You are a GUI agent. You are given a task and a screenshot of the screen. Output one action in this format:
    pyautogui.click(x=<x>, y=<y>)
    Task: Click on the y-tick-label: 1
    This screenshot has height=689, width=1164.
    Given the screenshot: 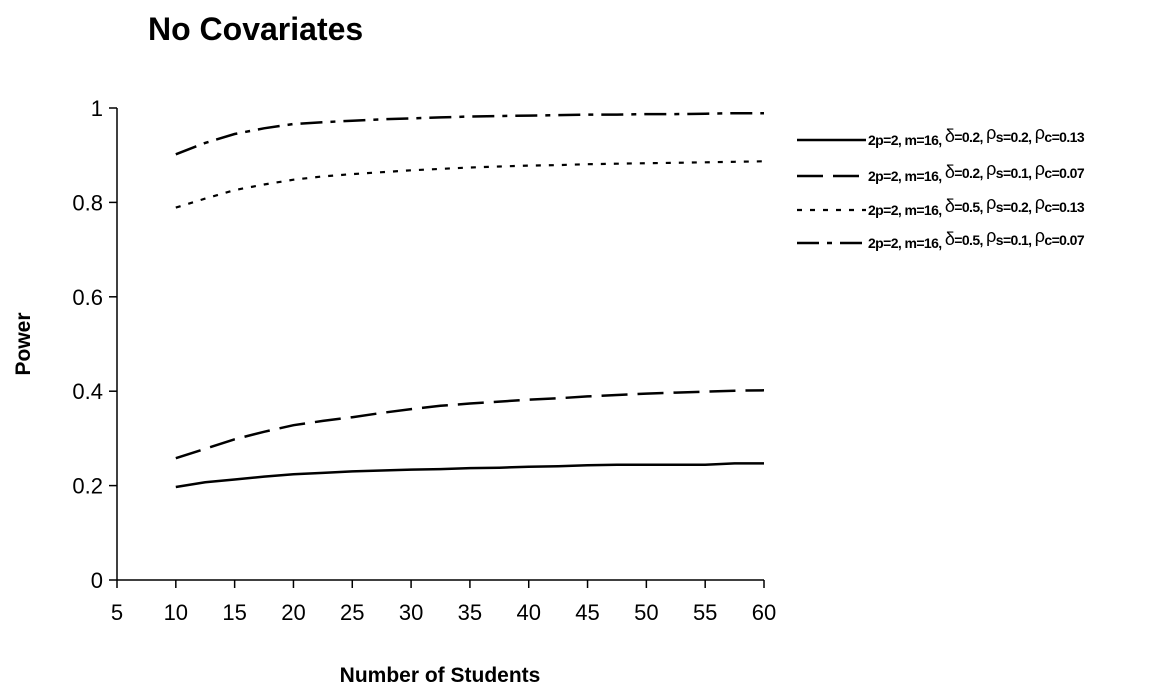 What is the action you would take?
    pyautogui.click(x=97, y=108)
    